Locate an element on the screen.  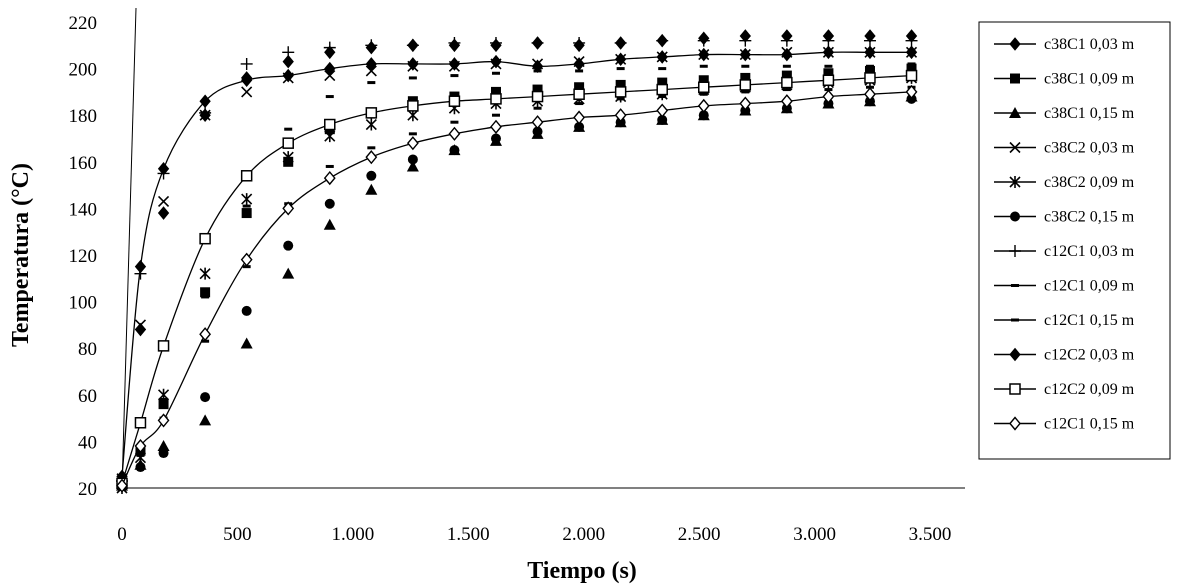
legend-label: c12C2 0,09 m is located at coordinates (1089, 389).